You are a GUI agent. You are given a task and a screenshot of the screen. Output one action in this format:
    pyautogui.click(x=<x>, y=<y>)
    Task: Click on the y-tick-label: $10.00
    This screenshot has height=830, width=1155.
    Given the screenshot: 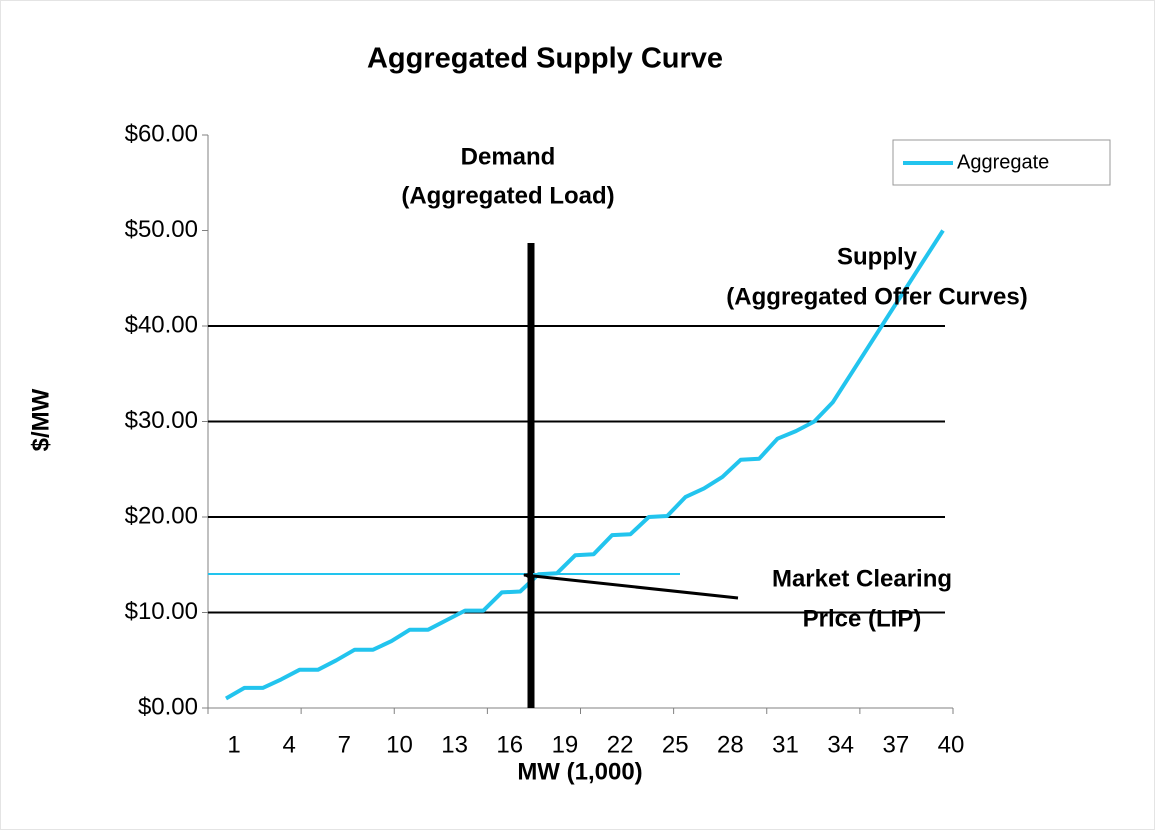 What is the action you would take?
    pyautogui.click(x=161, y=611)
    